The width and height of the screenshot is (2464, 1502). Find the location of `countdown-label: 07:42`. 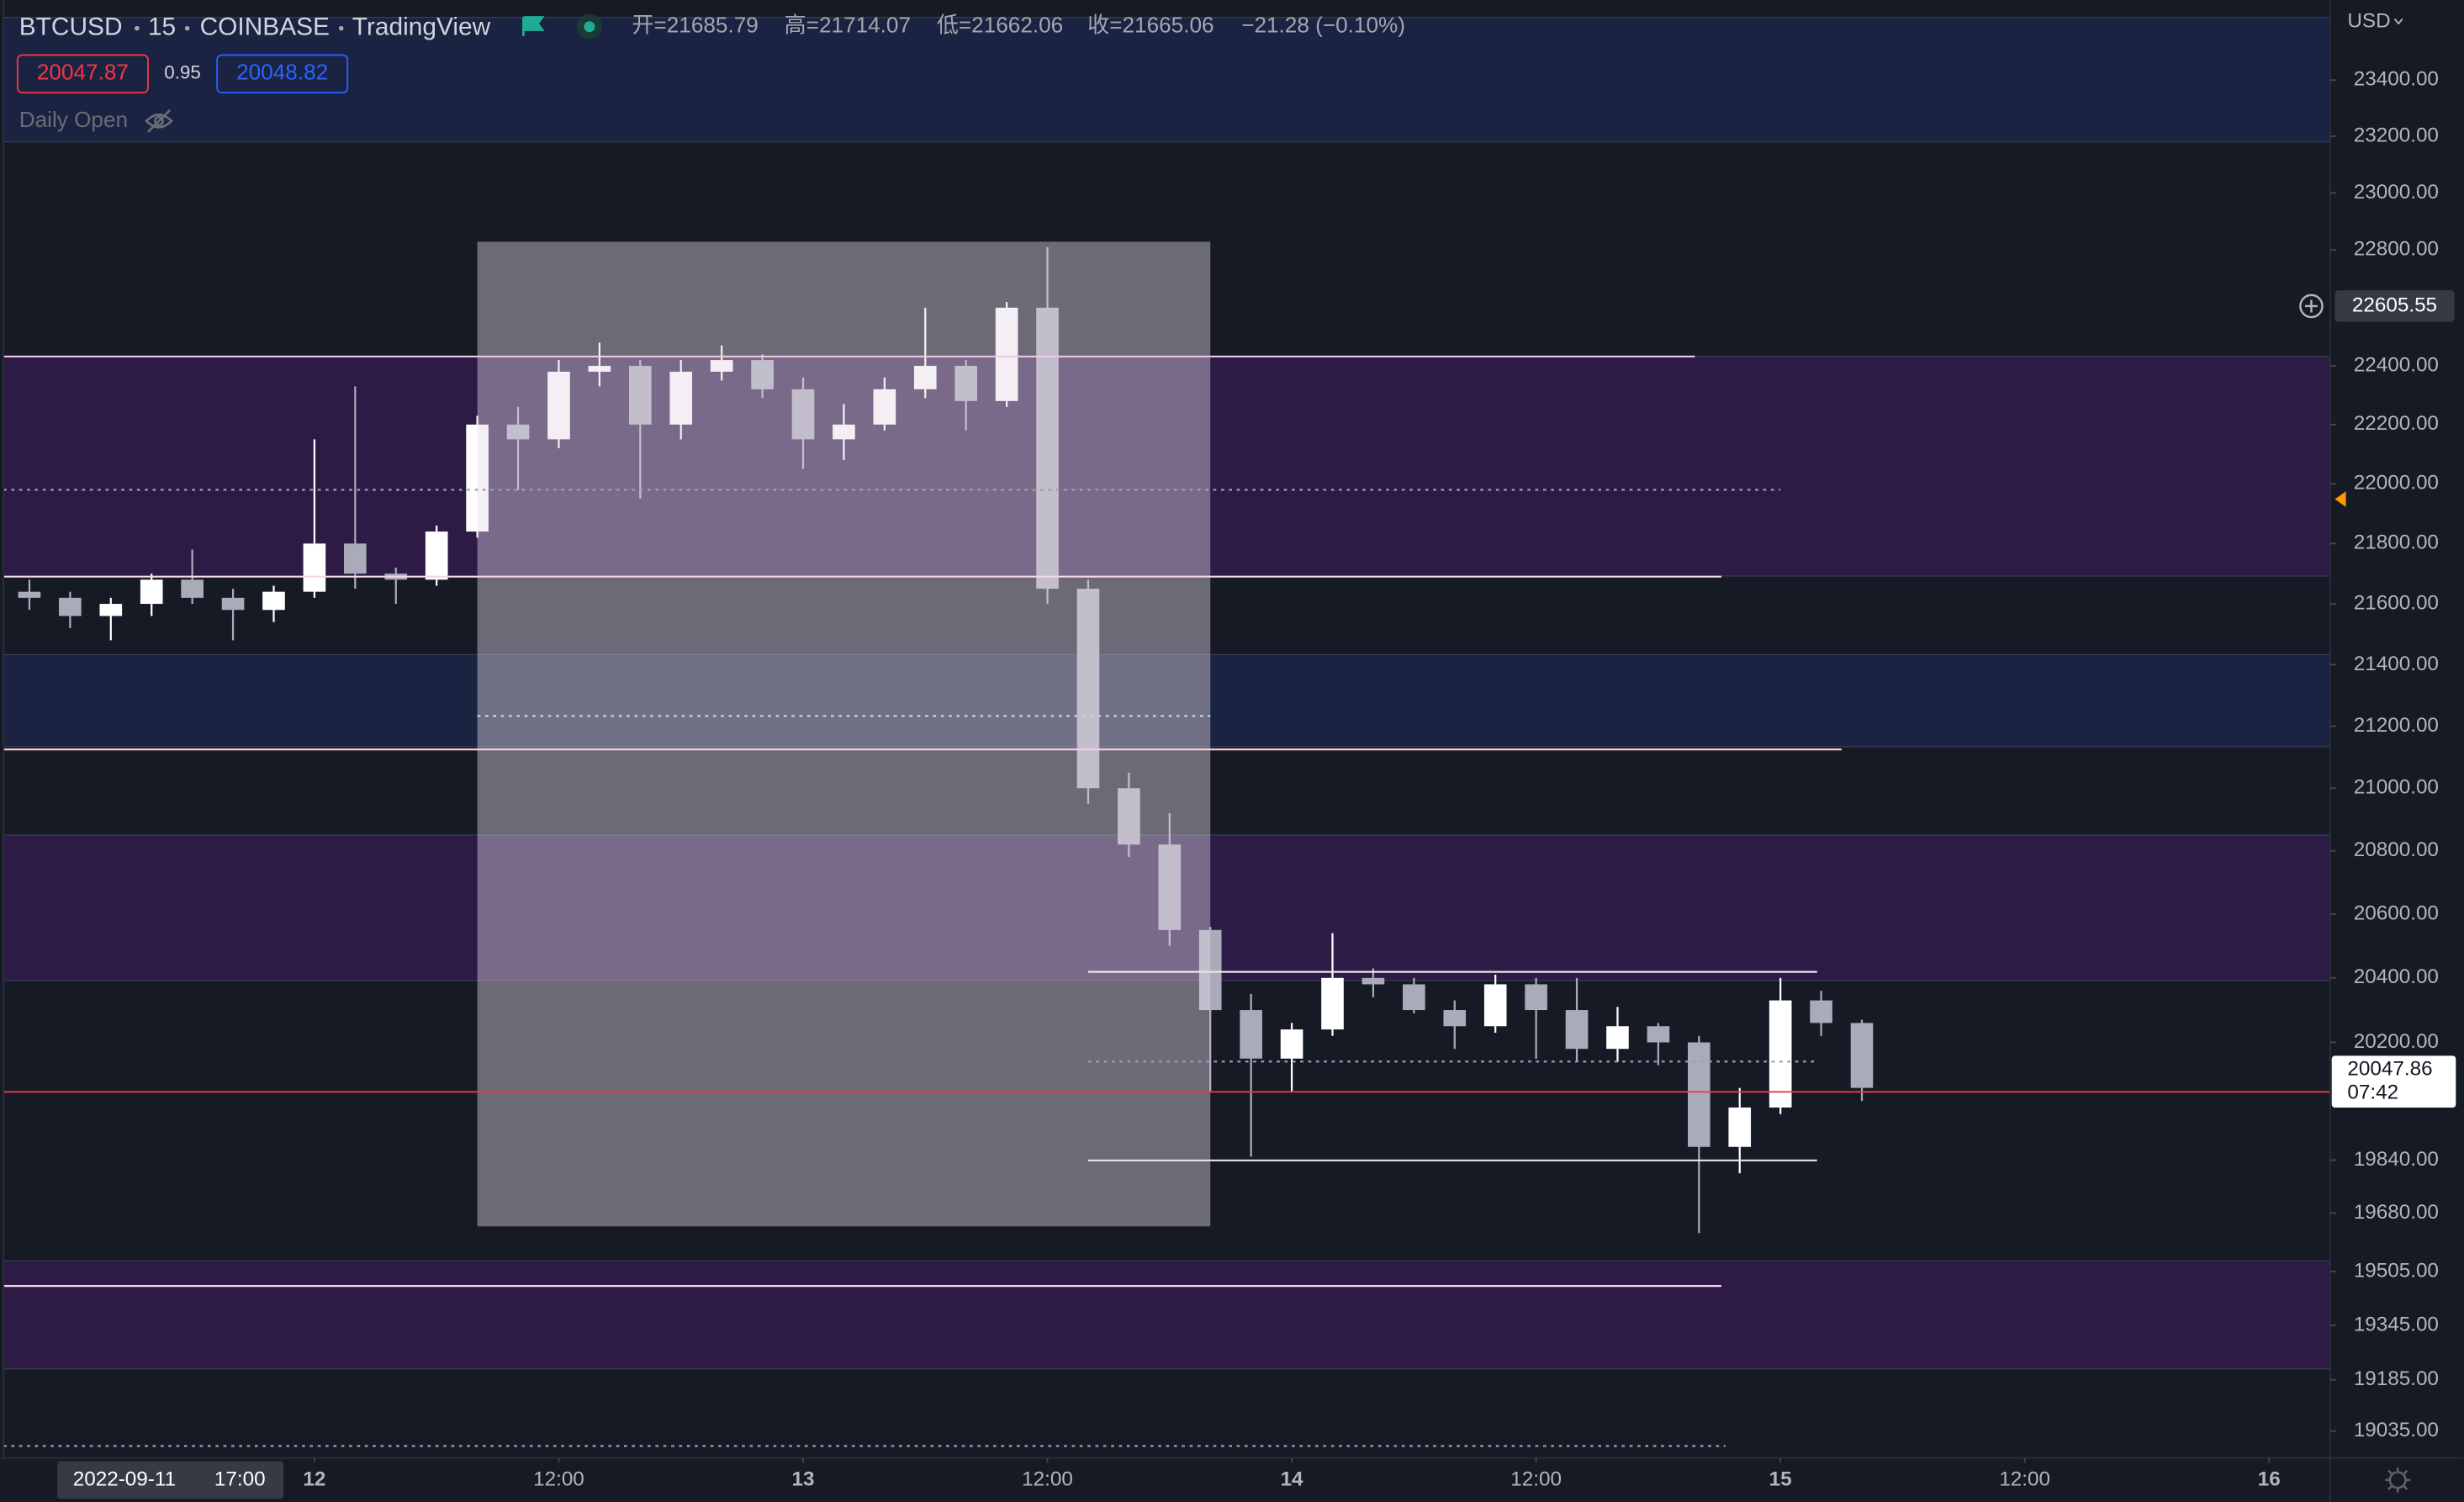

countdown-label: 07:42 is located at coordinates (2372, 1093).